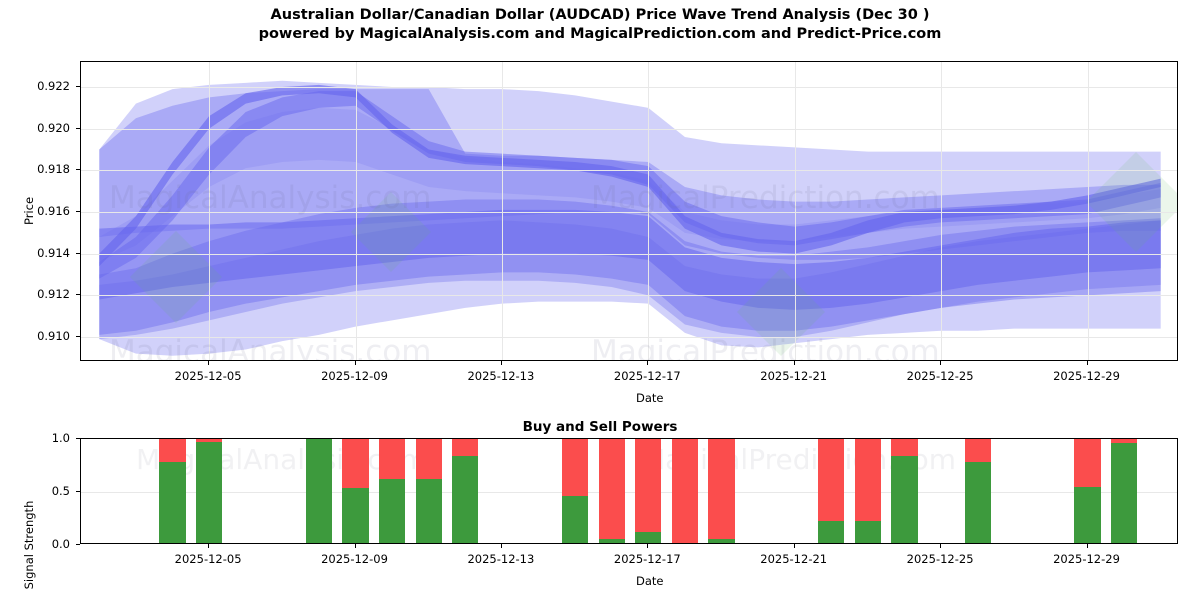 This screenshot has height=600, width=1200. I want to click on x-tick-label: 2025-12-05, so click(208, 376).